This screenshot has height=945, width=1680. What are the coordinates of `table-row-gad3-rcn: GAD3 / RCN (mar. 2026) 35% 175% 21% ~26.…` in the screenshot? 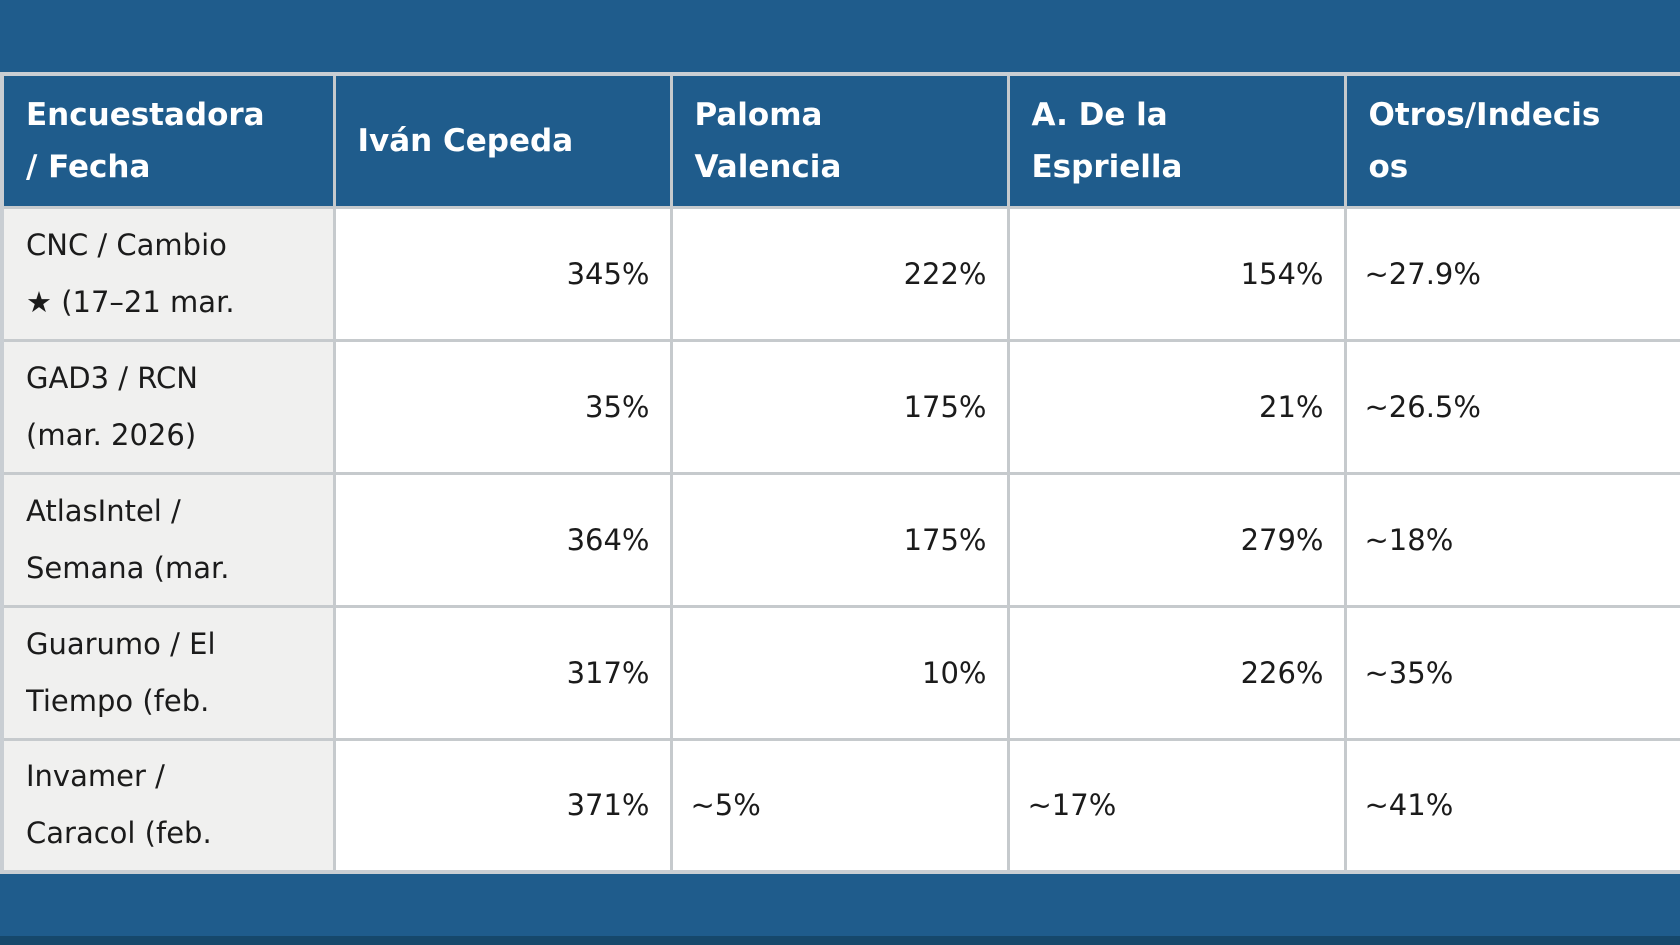 It's located at (840, 406).